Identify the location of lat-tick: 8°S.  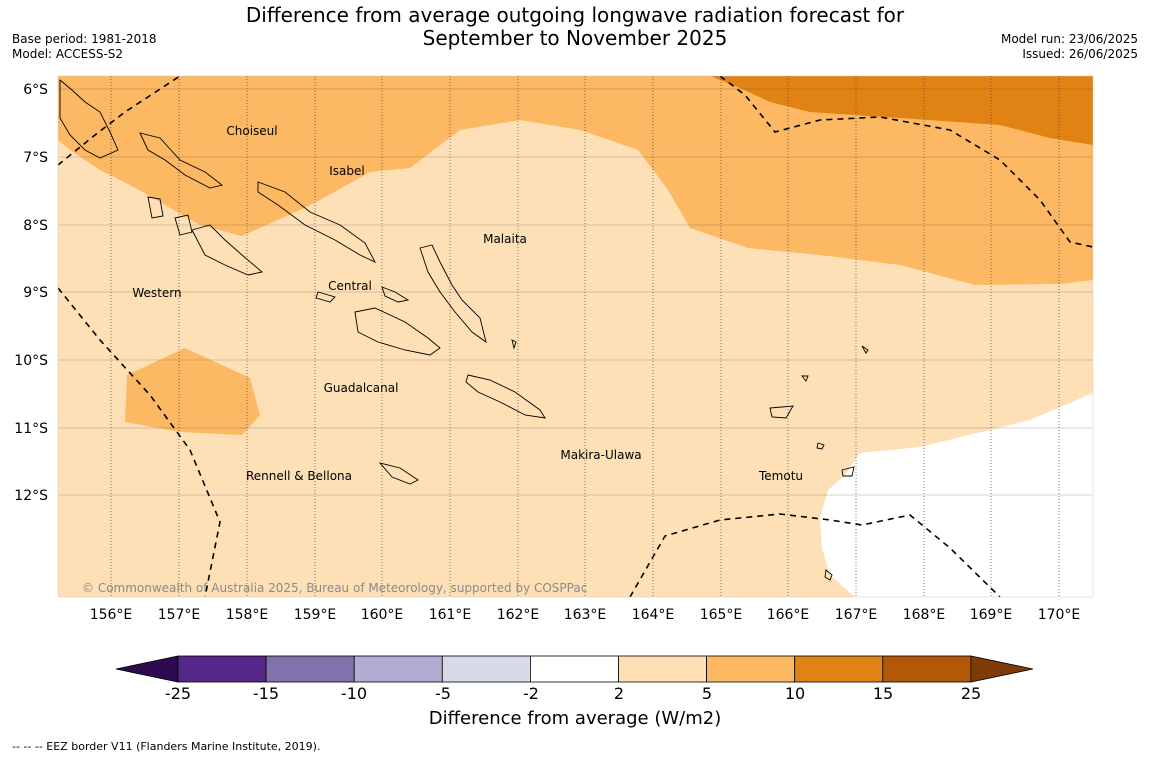
(35, 226).